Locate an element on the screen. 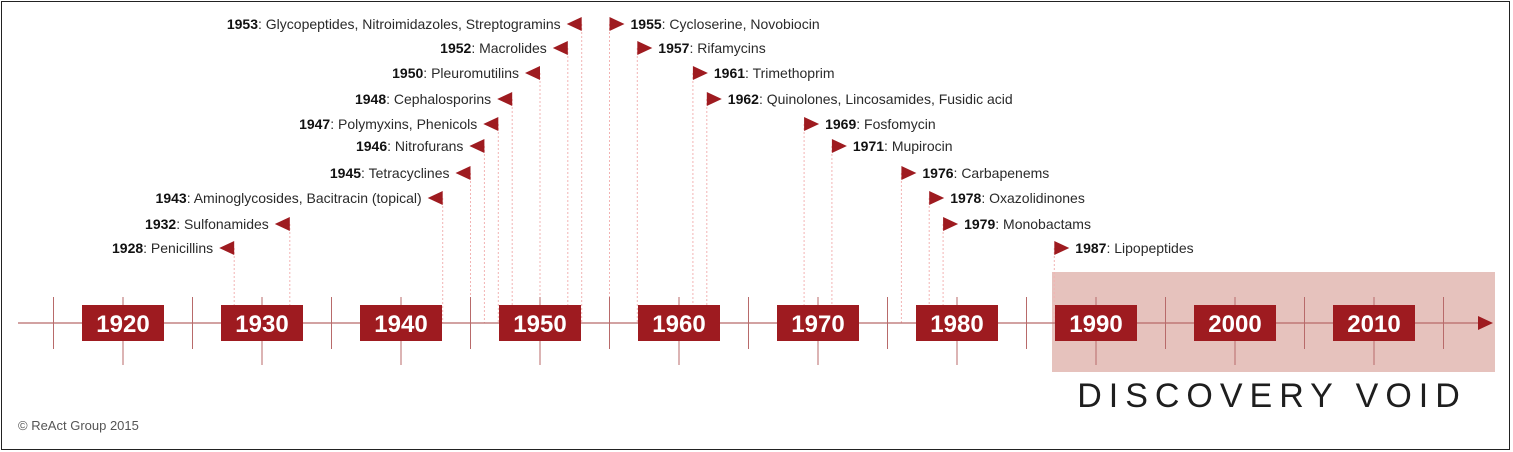 This screenshot has height=452, width=1513. decade-labels: 1920 1930 1940 1950 1960 1970 1980 1990 2000 2010 is located at coordinates (748, 323).